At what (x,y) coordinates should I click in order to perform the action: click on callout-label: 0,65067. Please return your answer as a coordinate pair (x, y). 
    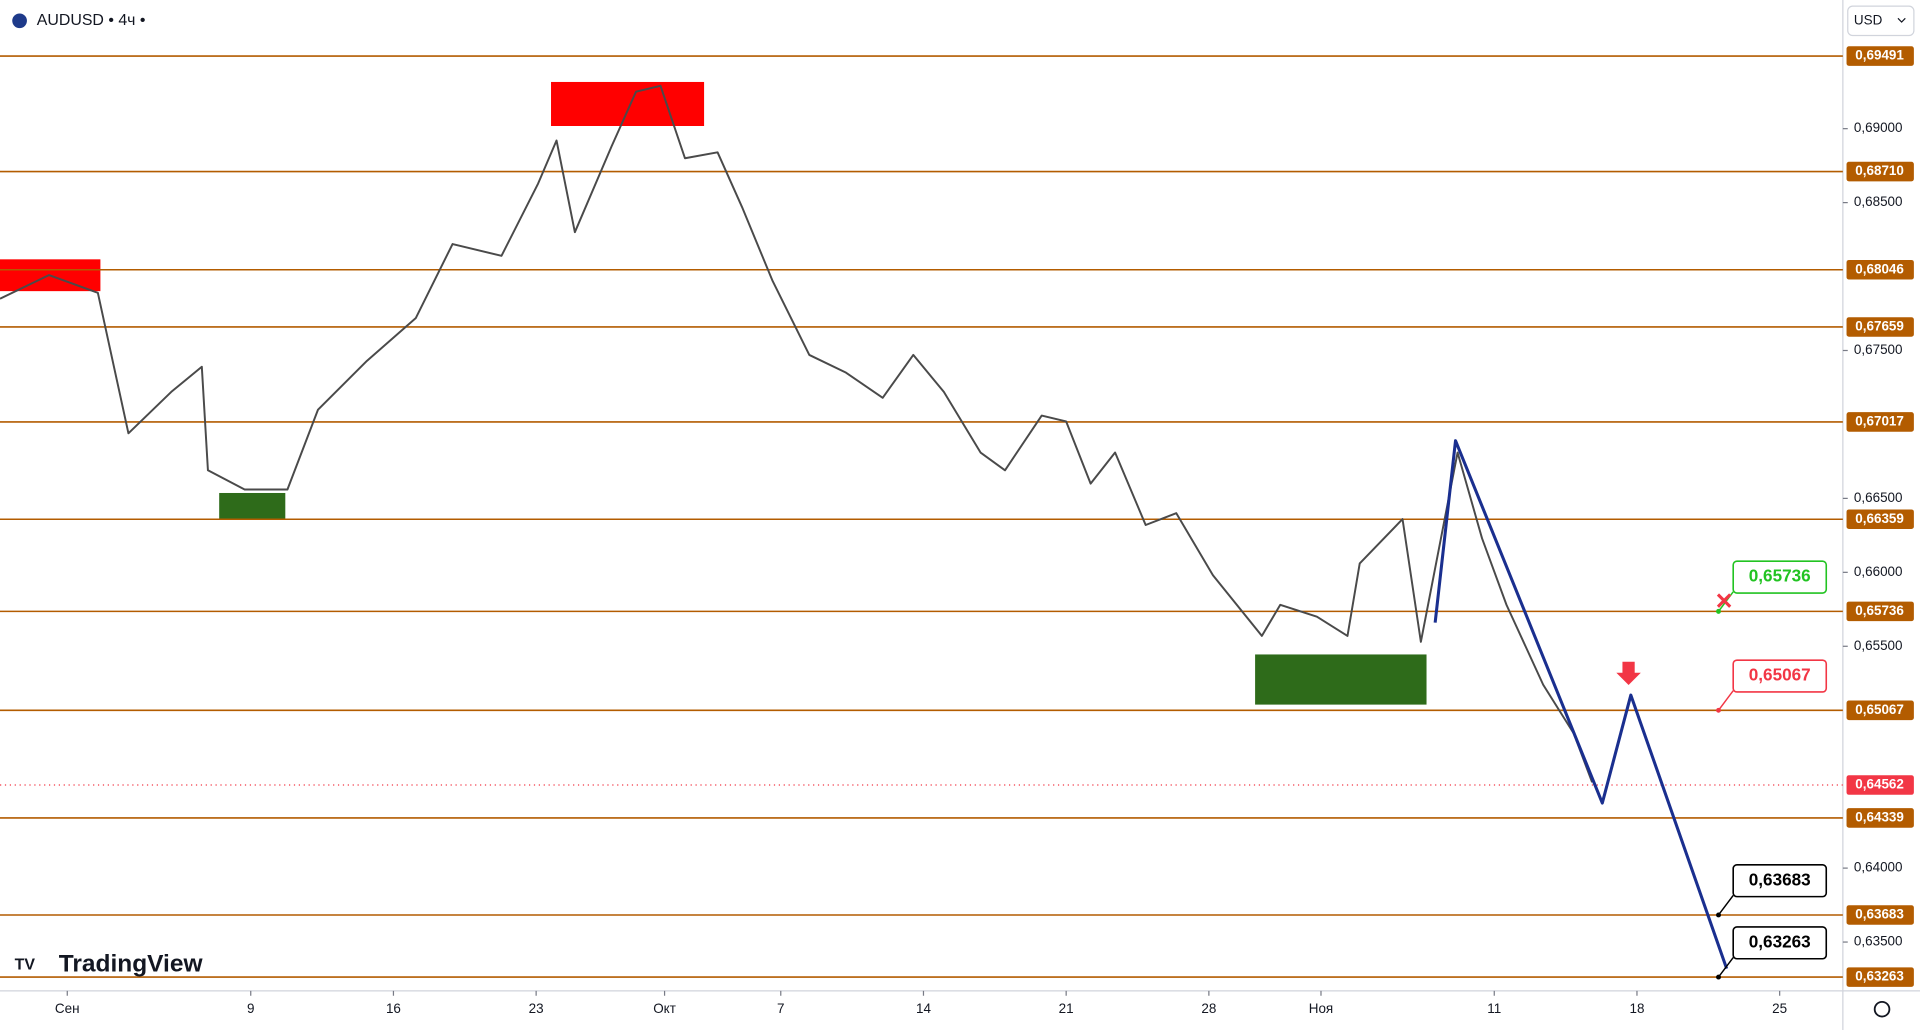
    Looking at the image, I should click on (1780, 675).